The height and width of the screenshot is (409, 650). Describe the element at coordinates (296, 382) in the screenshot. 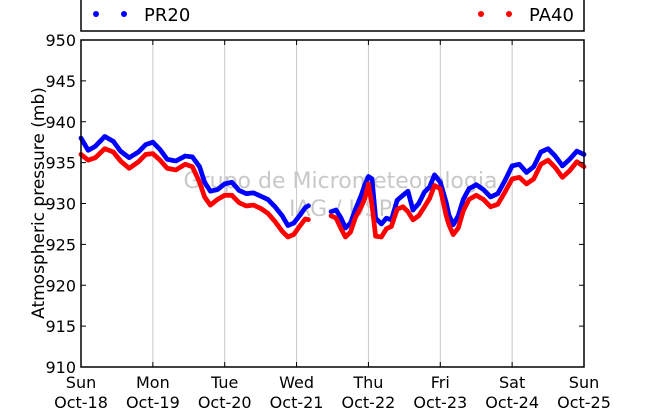

I see `x-tick-day: Wed` at that location.